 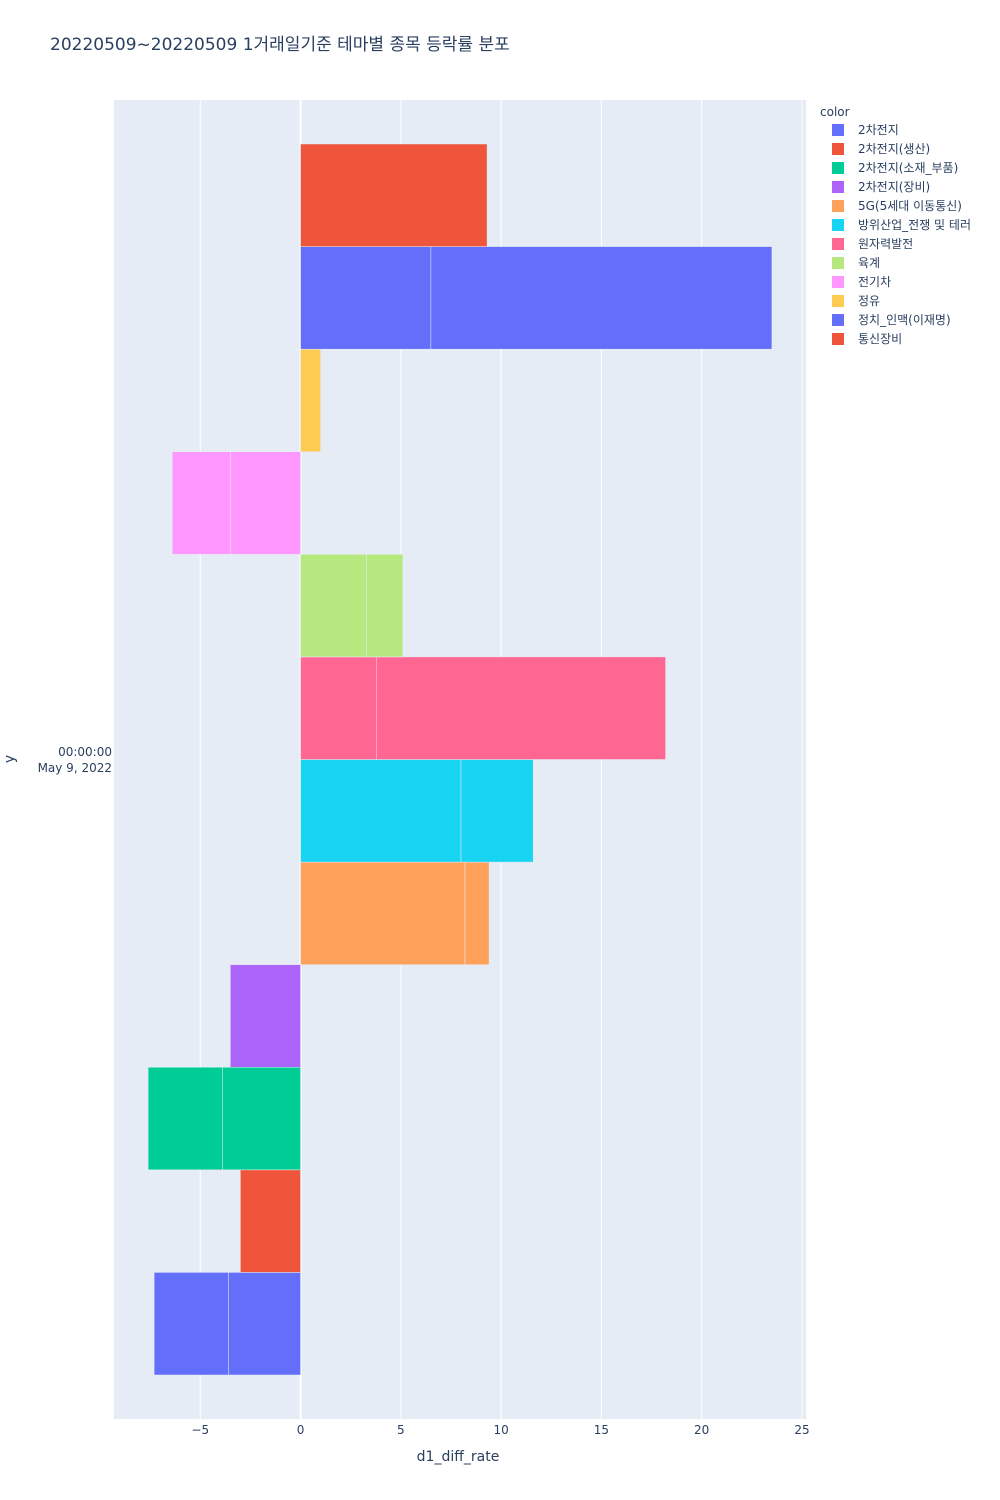 I want to click on legend-item: 방위산업_전쟁 및 테러, so click(x=901, y=225).